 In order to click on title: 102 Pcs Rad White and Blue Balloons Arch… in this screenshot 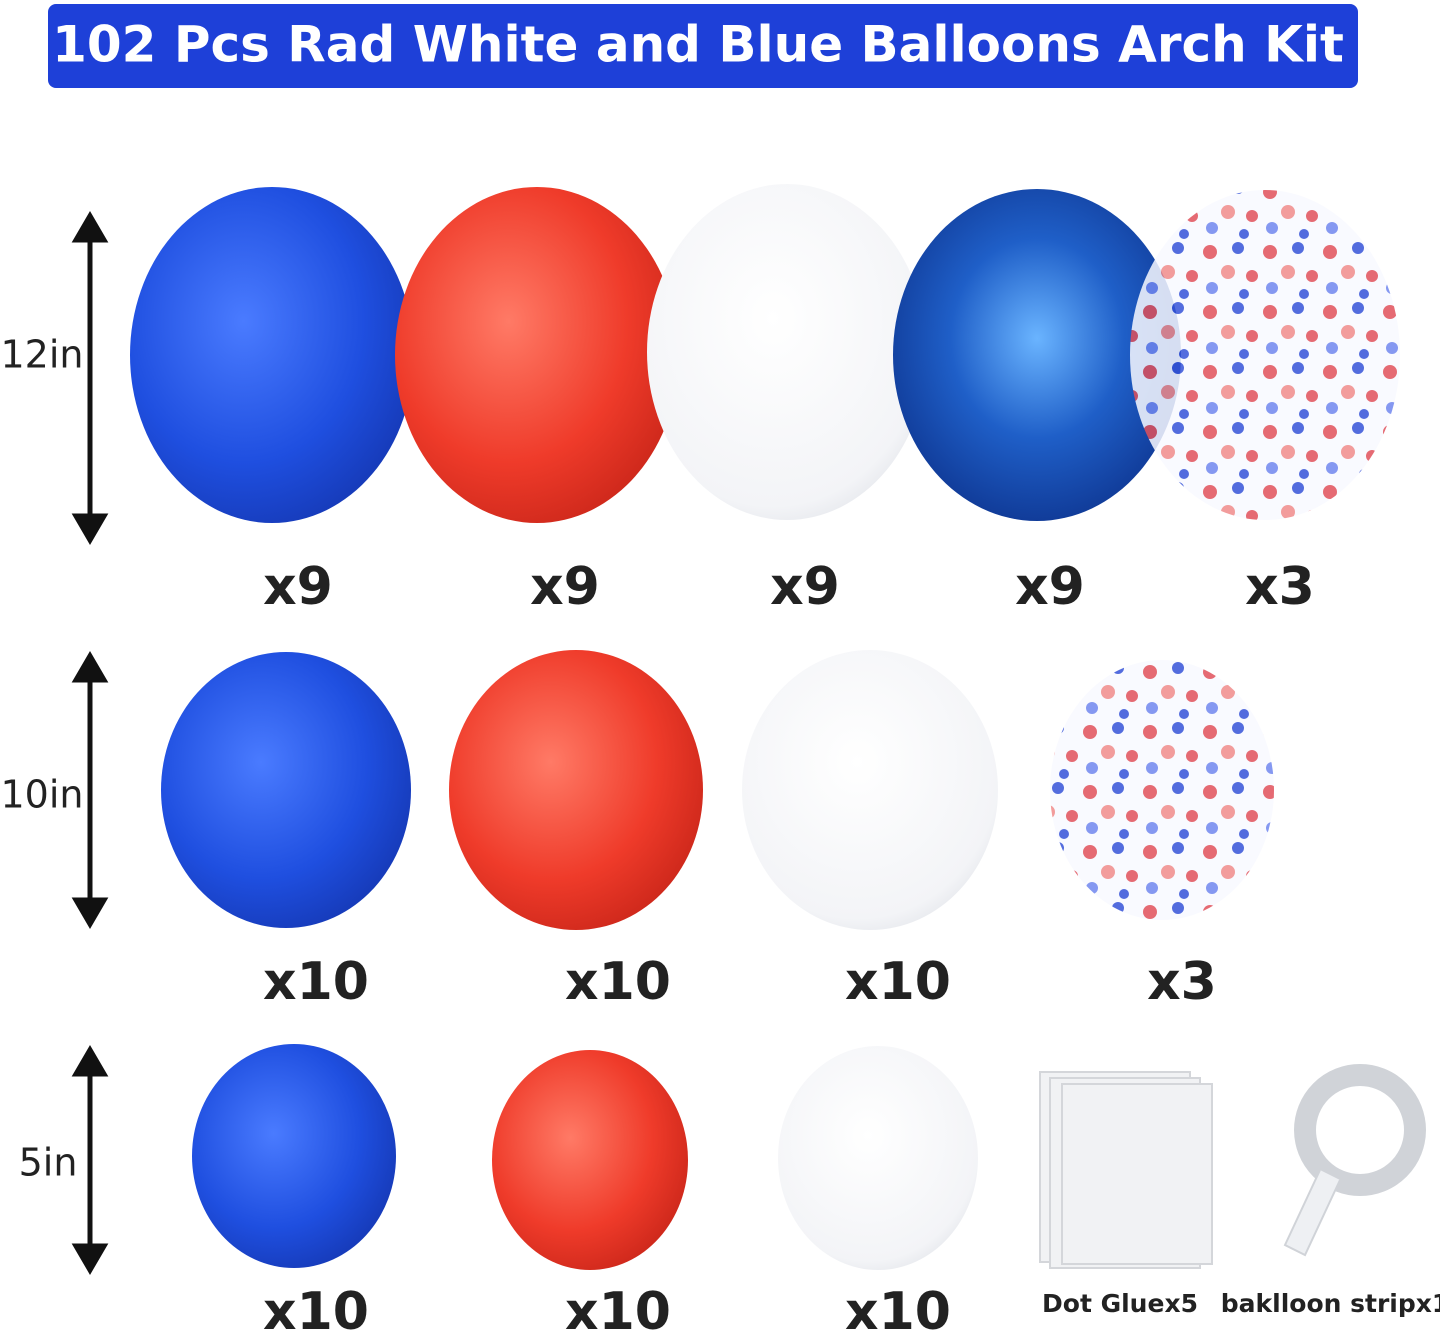, I will do `click(698, 45)`.